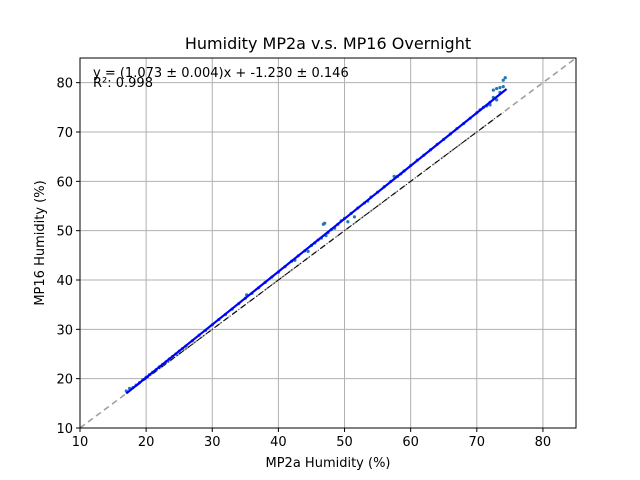  I want to click on x-tick-label-20: 20, so click(146, 442).